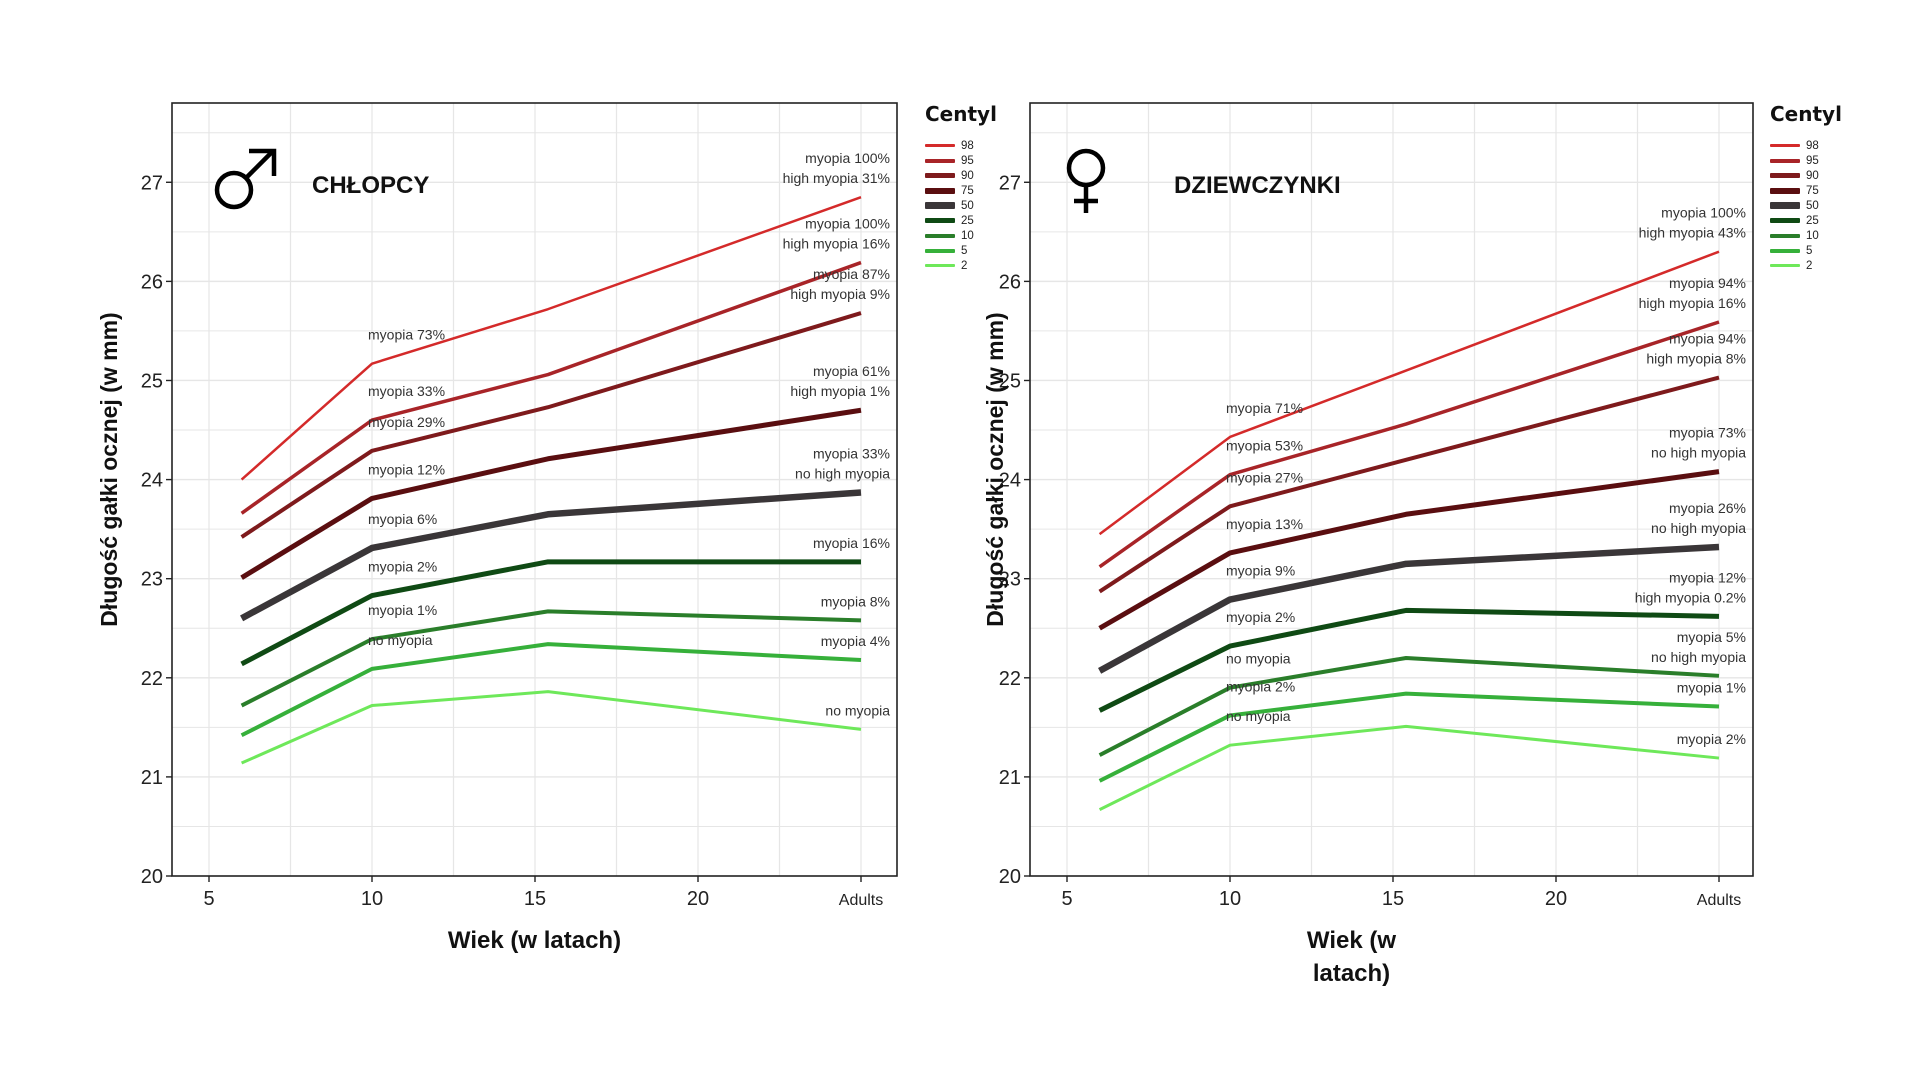 The height and width of the screenshot is (1085, 1920). What do you see at coordinates (851, 453) in the screenshot?
I see `annotation-adults: myopia 33%` at bounding box center [851, 453].